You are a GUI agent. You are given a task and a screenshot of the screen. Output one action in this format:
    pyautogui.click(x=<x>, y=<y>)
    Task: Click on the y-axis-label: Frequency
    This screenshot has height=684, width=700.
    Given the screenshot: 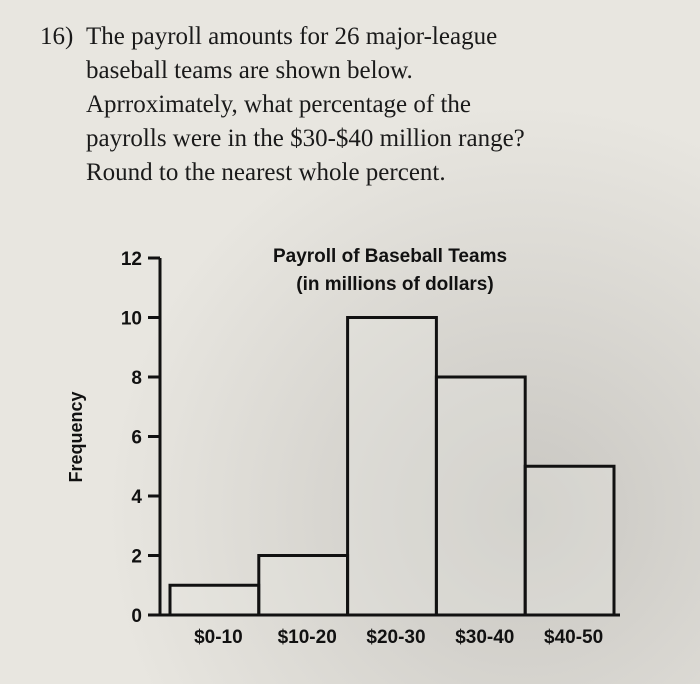 What is the action you would take?
    pyautogui.click(x=76, y=436)
    